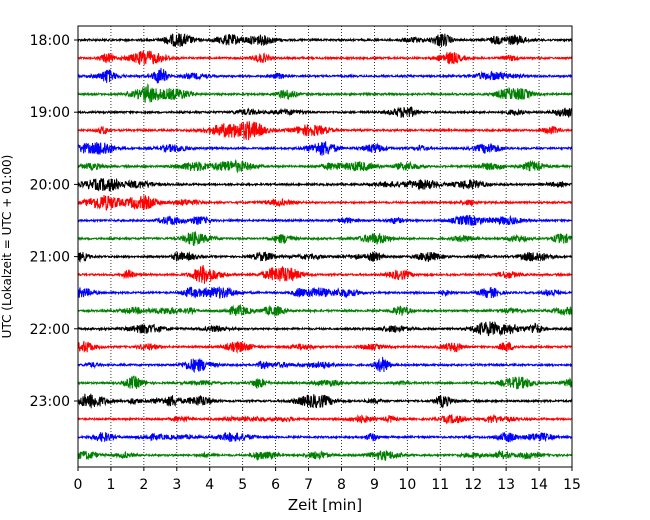 The height and width of the screenshot is (520, 650). I want to click on x-tick-label: 15, so click(572, 485).